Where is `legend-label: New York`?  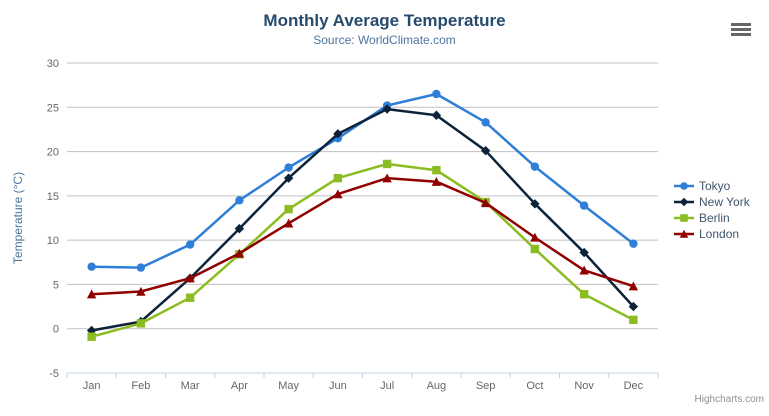 legend-label: New York is located at coordinates (724, 202).